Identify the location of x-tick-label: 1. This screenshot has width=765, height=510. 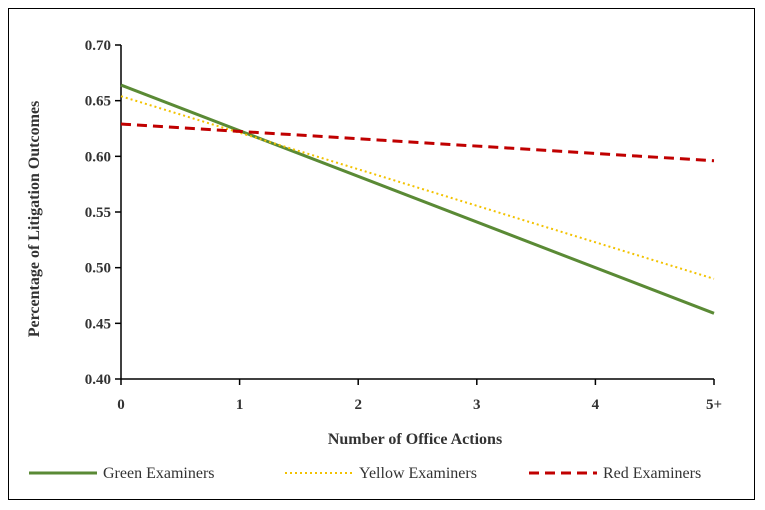
(240, 405).